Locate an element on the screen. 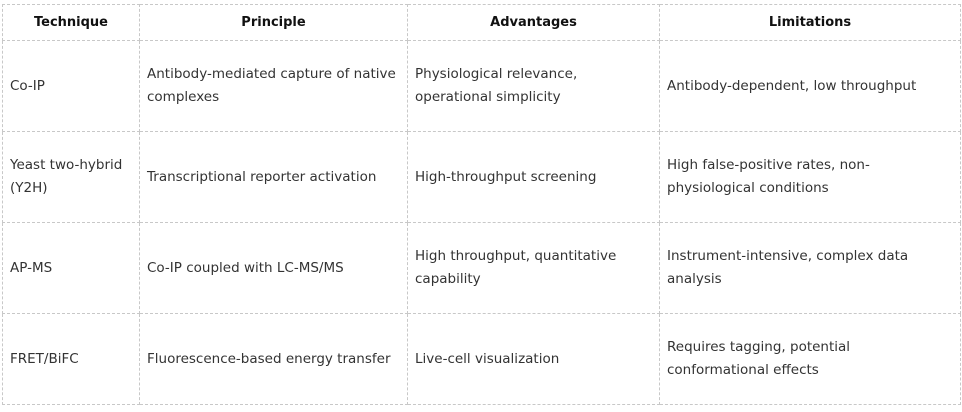 This screenshot has height=412, width=962. cell-advantages: High-throughput screening is located at coordinates (533, 177).